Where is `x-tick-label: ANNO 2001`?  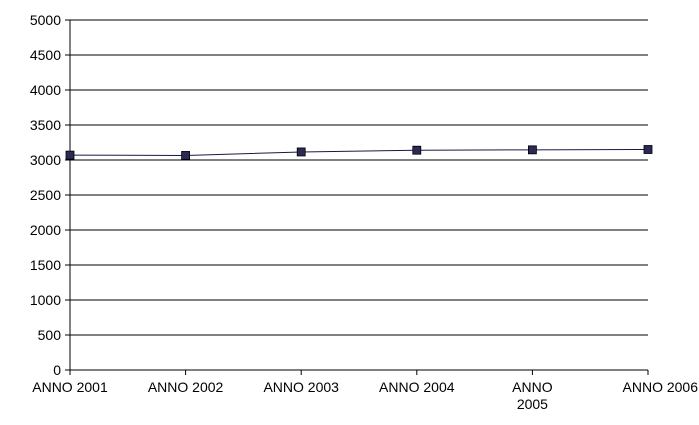
x-tick-label: ANNO 2001 is located at coordinates (70, 387).